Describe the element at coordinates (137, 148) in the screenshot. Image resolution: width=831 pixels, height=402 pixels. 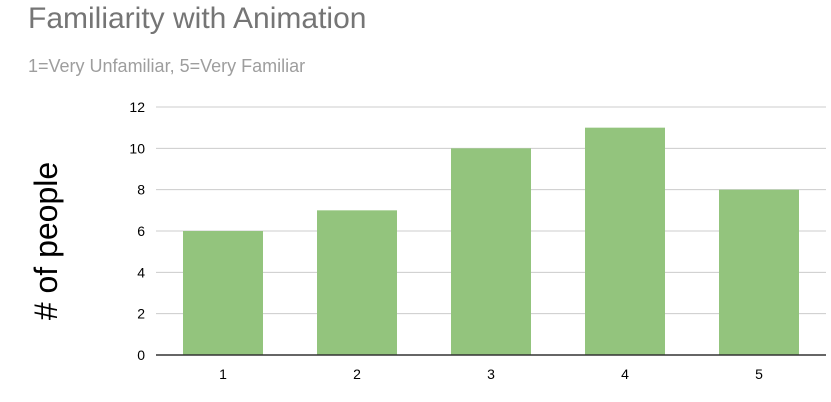
I see `y-tick-label: 10` at that location.